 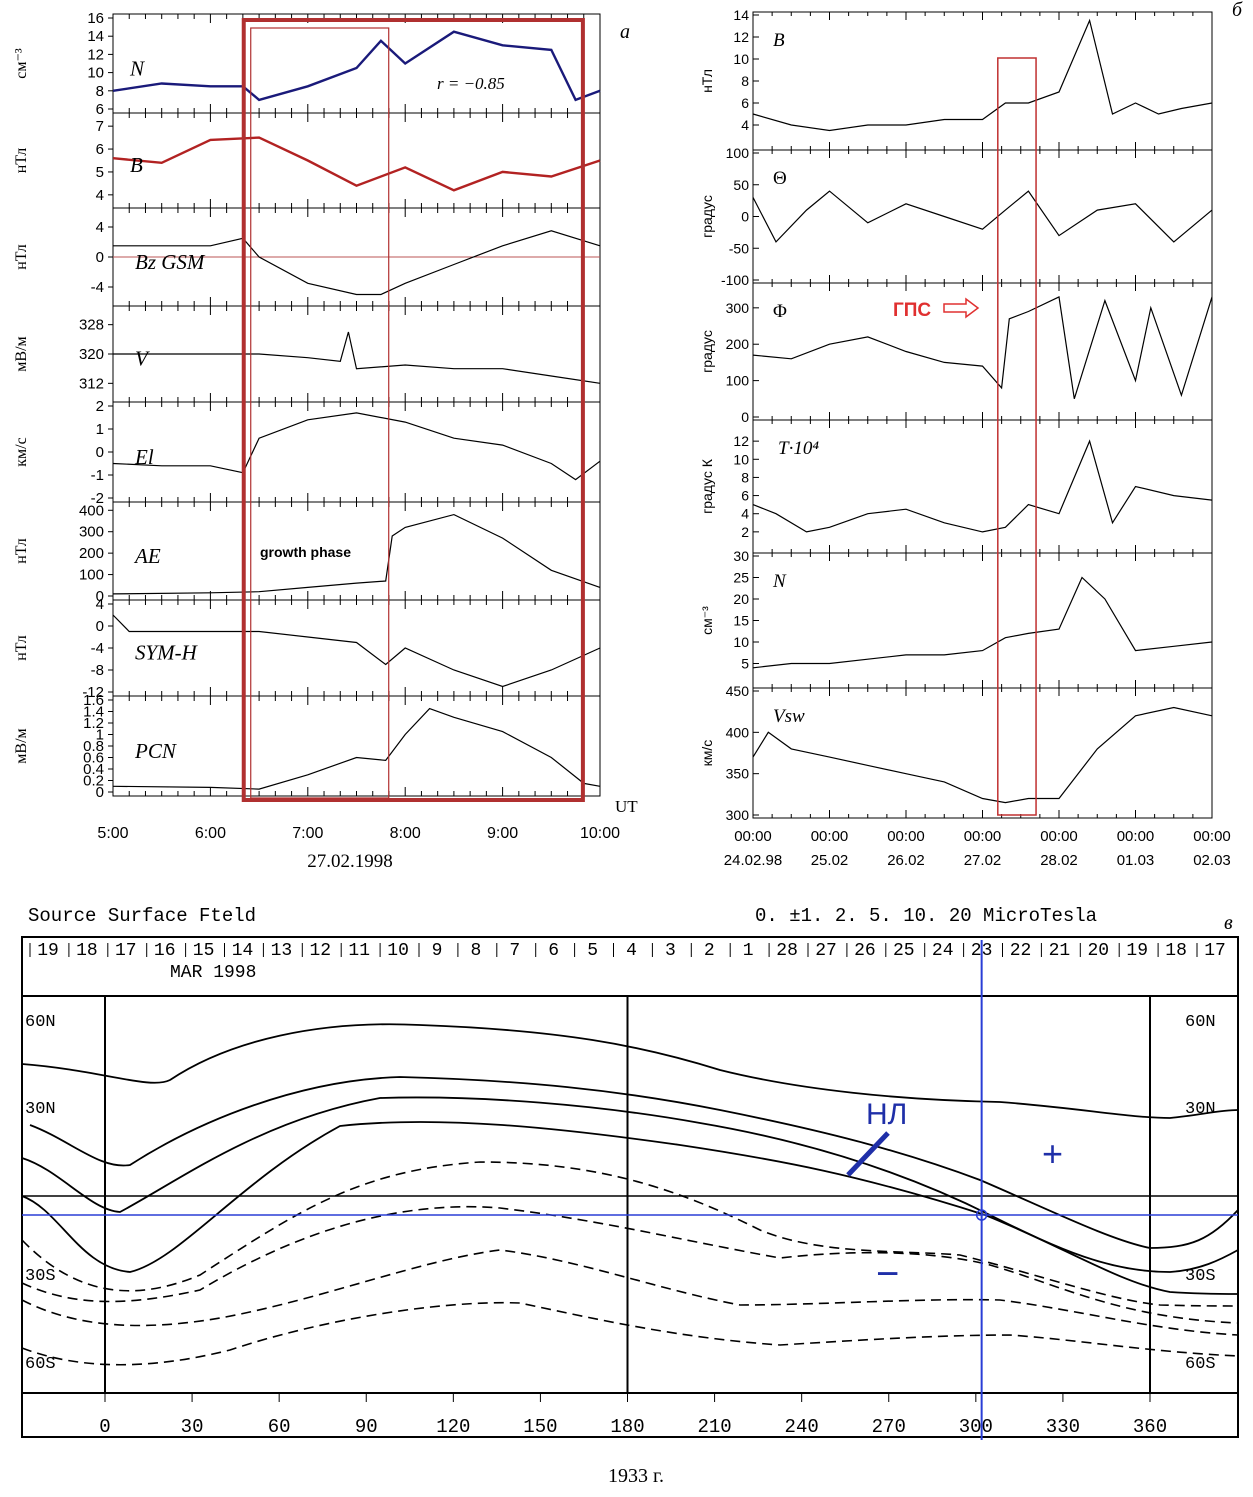 What do you see at coordinates (738, 732) in the screenshot?
I see `panel-b-ytick-label: 400` at bounding box center [738, 732].